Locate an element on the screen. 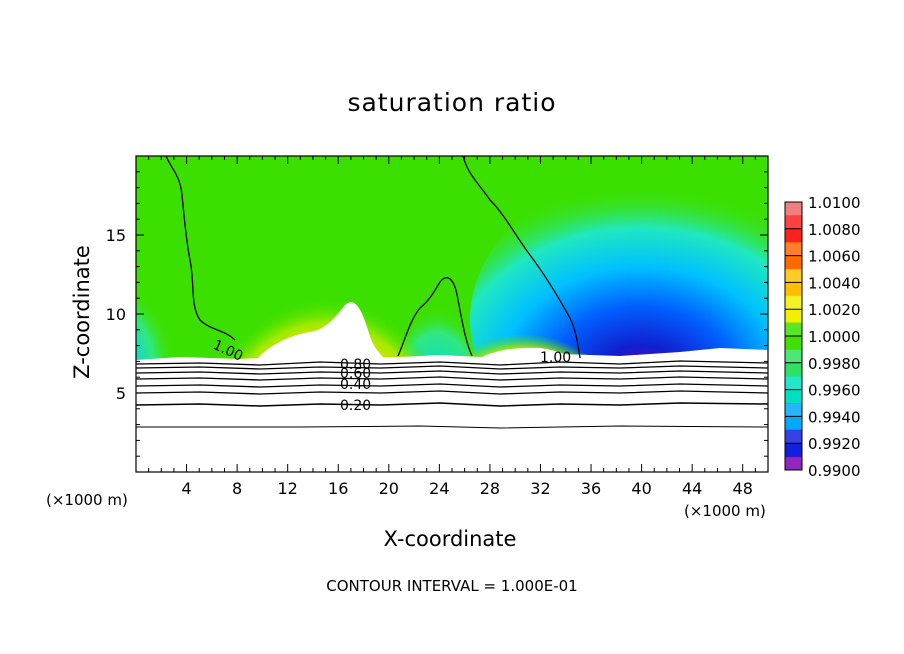  colorbar-tick-label: 1.0020 is located at coordinates (834, 310).